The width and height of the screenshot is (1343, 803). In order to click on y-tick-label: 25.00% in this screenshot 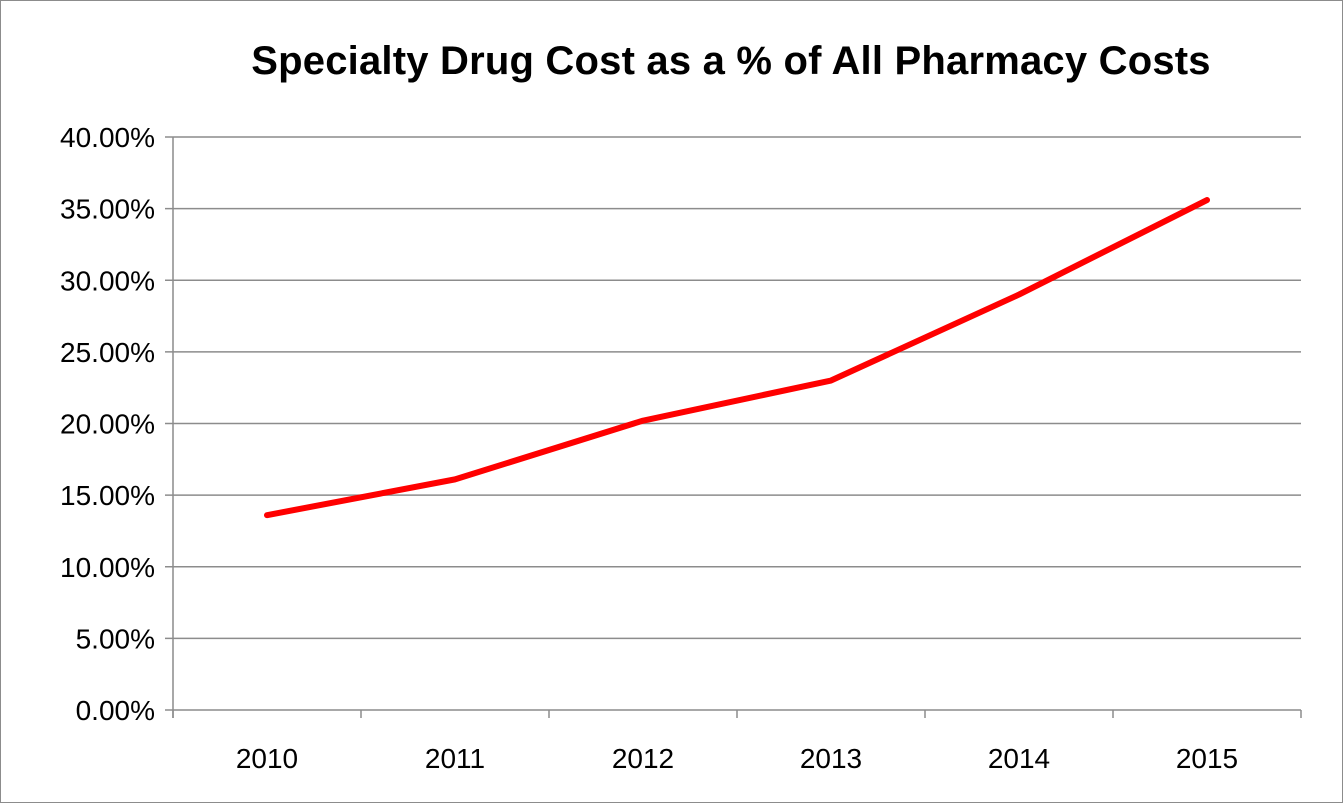, I will do `click(107, 352)`.